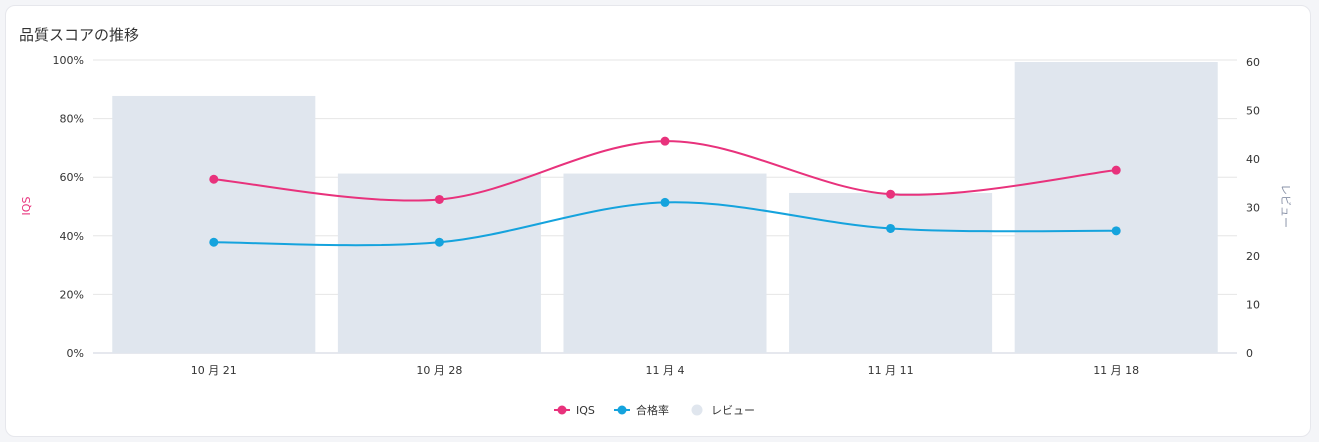 This screenshot has width=1319, height=442. Describe the element at coordinates (68, 60) in the screenshot. I see `y-tick-label: 100%` at that location.